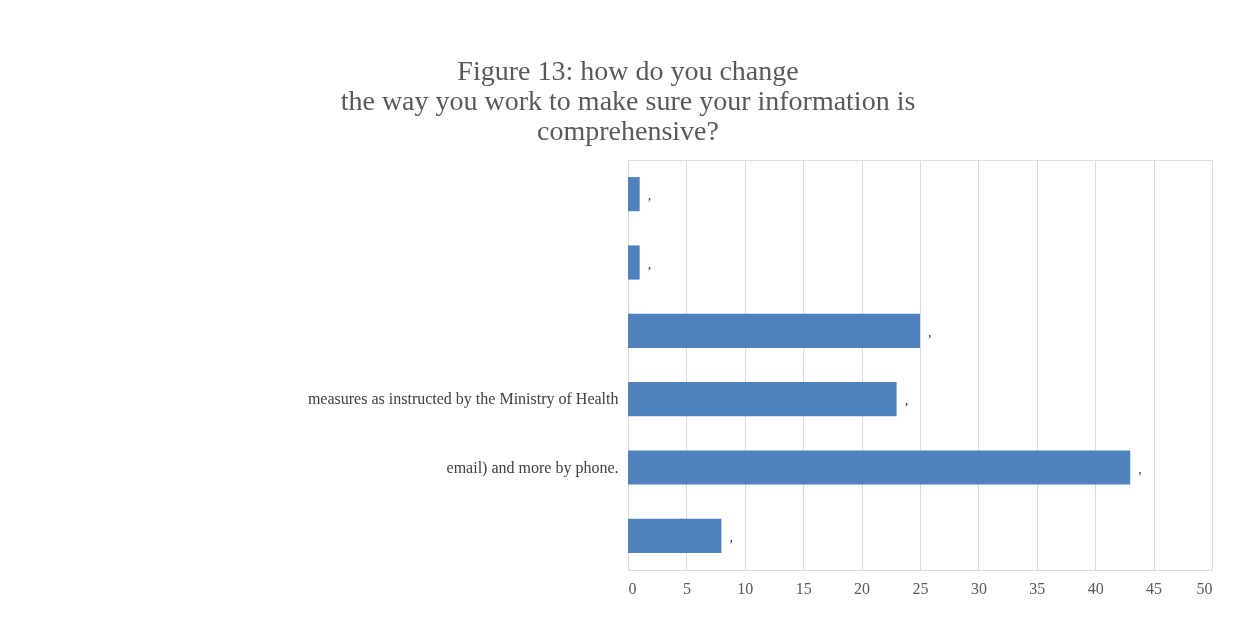 This screenshot has height=639, width=1250. I want to click on x-tick-label: 0, so click(632, 588).